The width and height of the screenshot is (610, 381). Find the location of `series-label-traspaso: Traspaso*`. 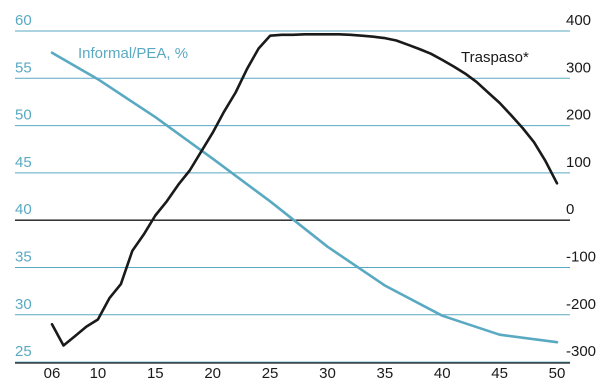

series-label-traspaso: Traspaso* is located at coordinates (495, 57).